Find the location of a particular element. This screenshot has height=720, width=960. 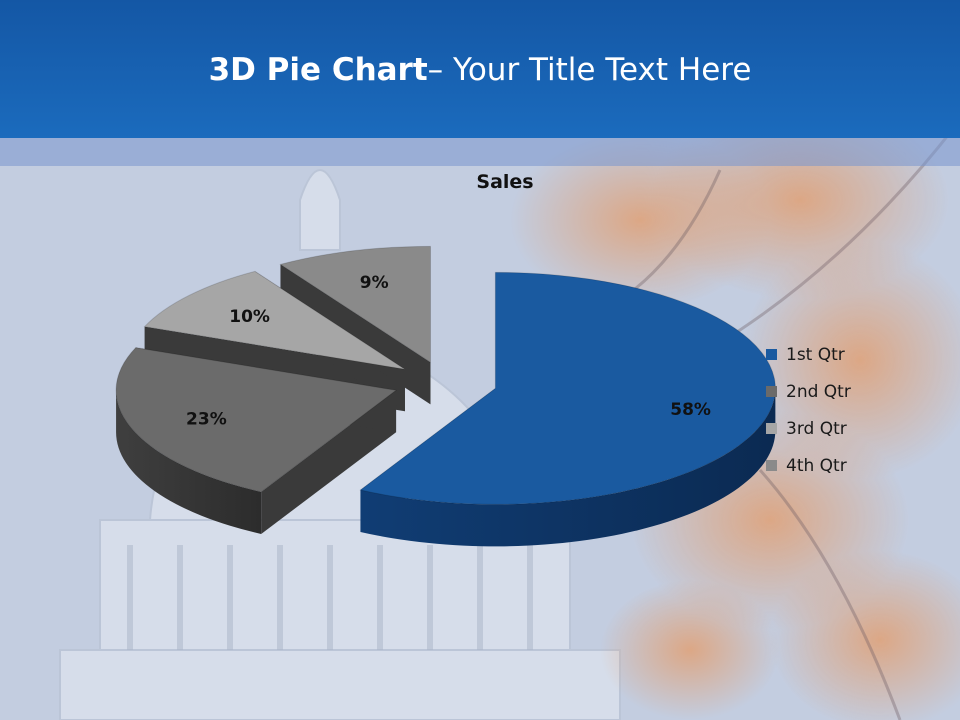

data-label-3rd-qtr: 10% is located at coordinates (249, 317).